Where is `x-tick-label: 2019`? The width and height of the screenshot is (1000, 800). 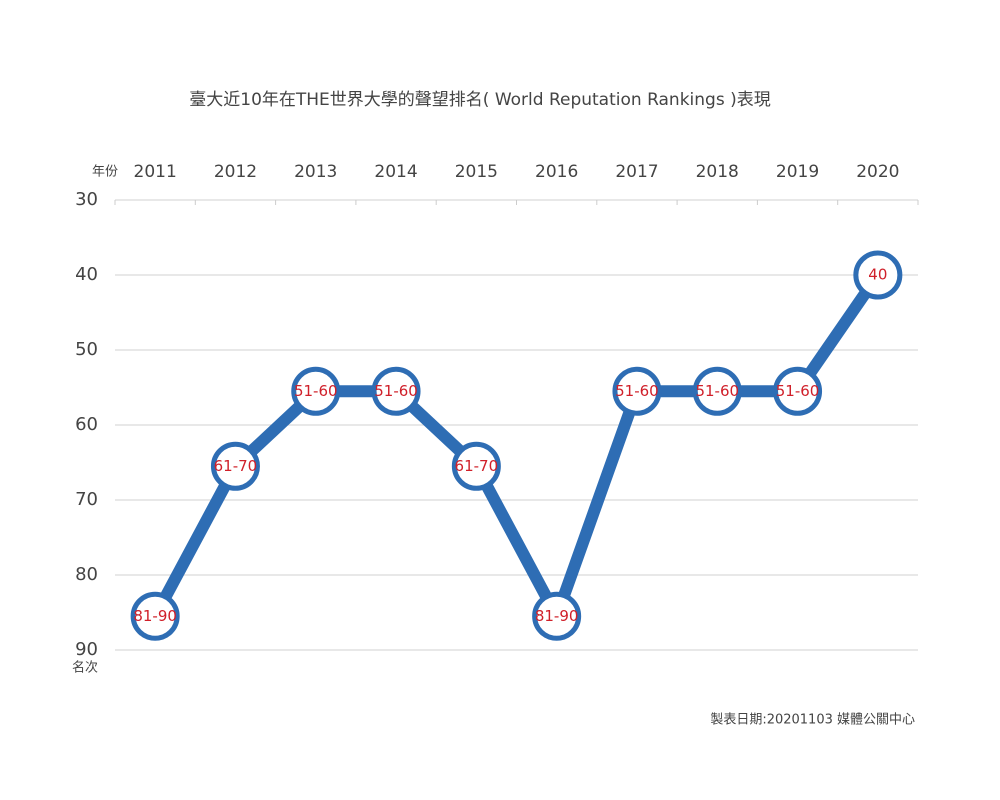 x-tick-label: 2019 is located at coordinates (797, 172).